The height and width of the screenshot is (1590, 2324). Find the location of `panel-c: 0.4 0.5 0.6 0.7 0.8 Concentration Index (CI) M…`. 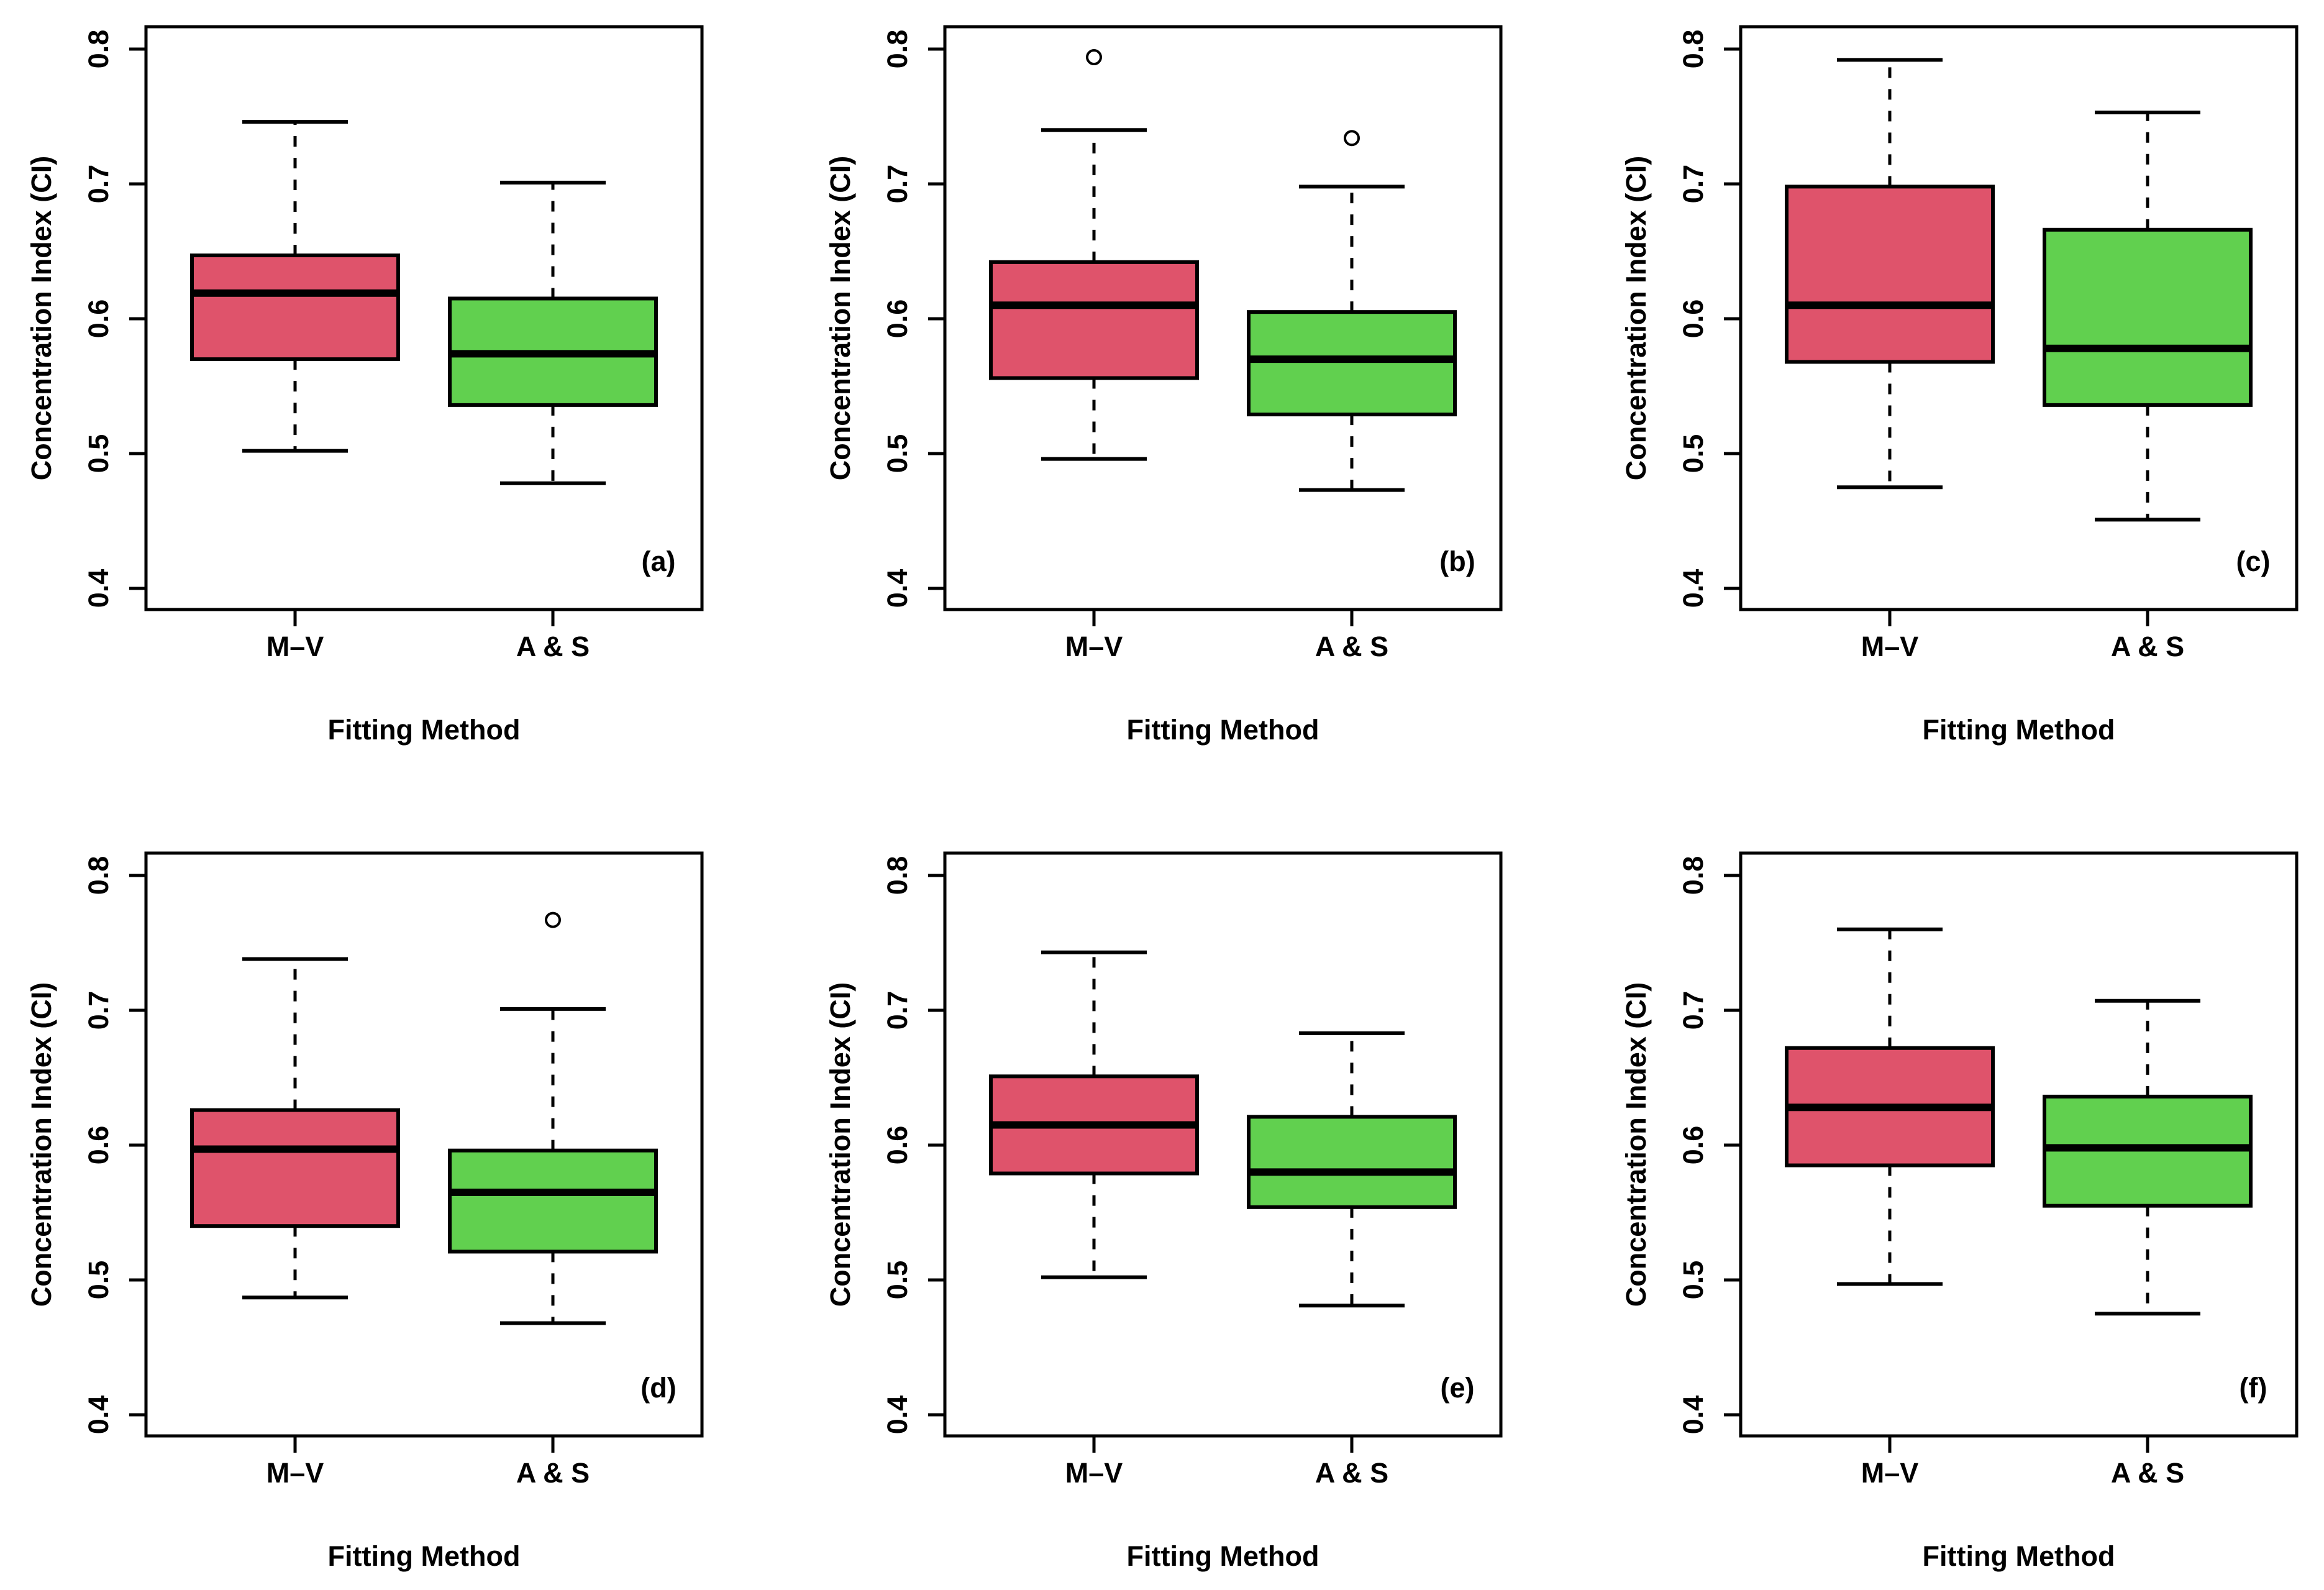

panel-c: 0.4 0.5 0.6 0.7 0.8 Concentration Index (CI) M… is located at coordinates (1960, 385).